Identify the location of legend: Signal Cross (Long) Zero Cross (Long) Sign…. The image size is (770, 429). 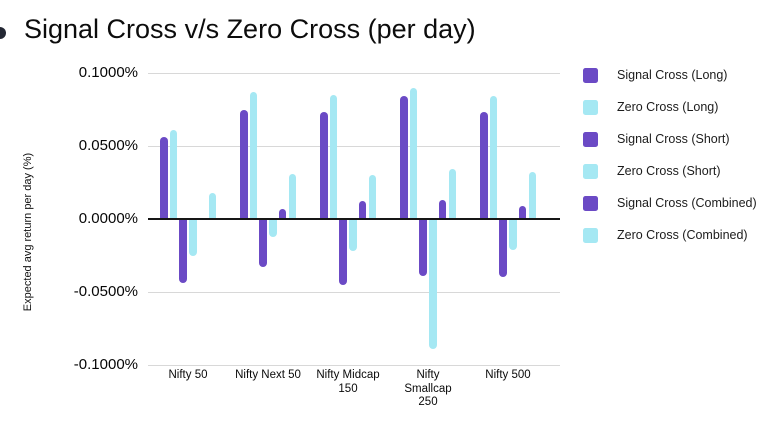
(670, 155).